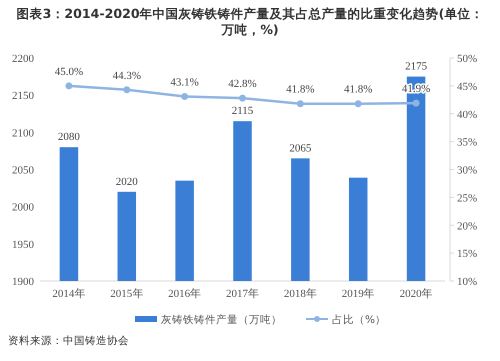  Describe the element at coordinates (467, 198) in the screenshot. I see `y2-tick-label: 25%` at that location.